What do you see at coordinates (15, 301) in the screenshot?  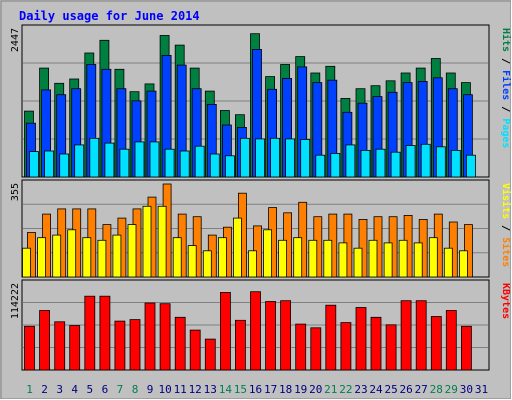 I see `ymax-label-bottom: 114222` at bounding box center [15, 301].